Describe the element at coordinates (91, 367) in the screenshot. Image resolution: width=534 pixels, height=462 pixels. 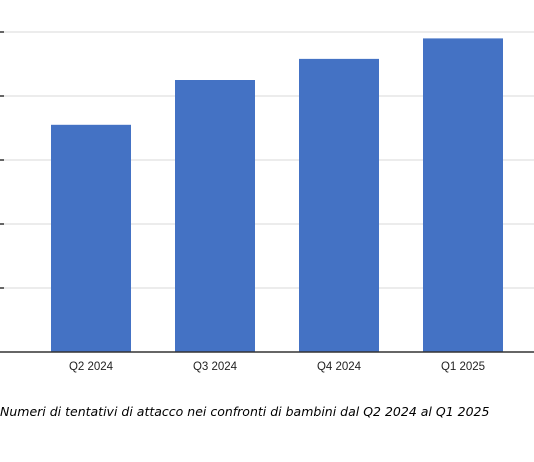
I see `x-tick-label: Q2 2024` at that location.